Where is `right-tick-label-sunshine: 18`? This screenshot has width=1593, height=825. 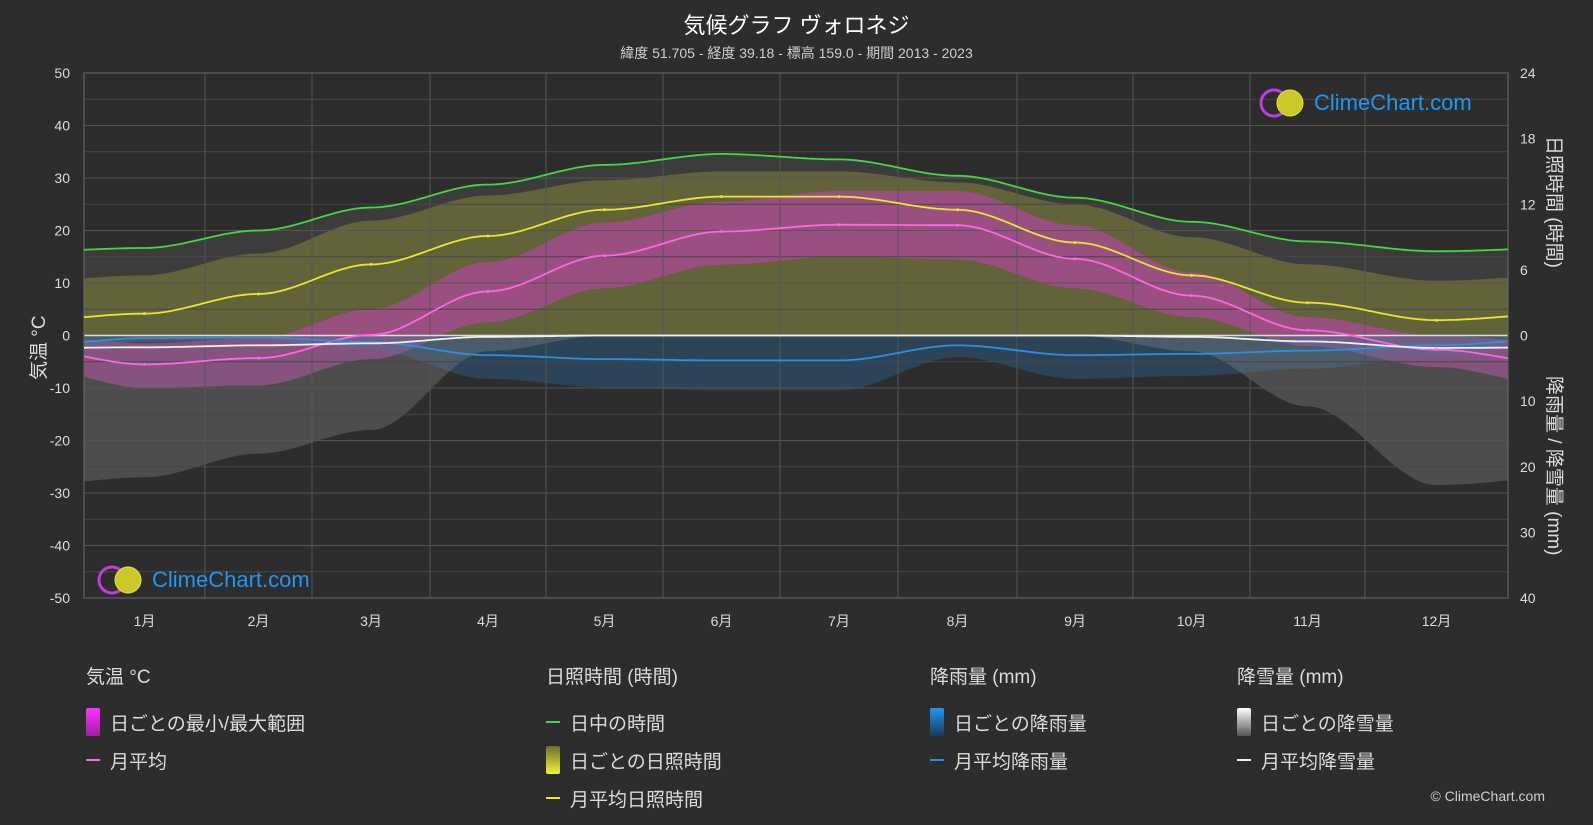 right-tick-label-sunshine: 18 is located at coordinates (1528, 139).